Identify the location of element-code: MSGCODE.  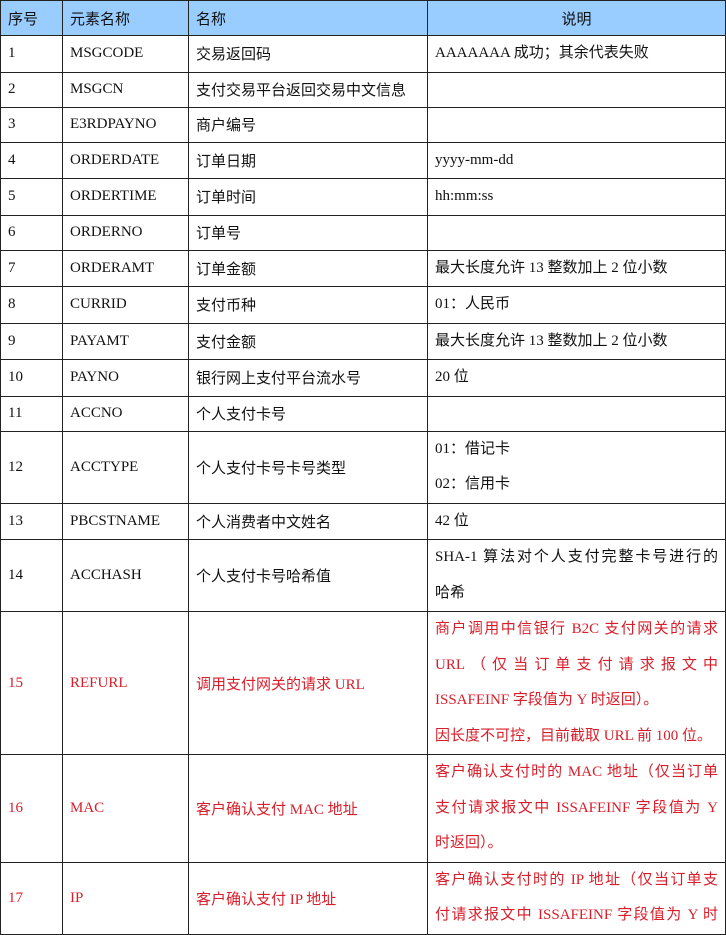
(125, 54).